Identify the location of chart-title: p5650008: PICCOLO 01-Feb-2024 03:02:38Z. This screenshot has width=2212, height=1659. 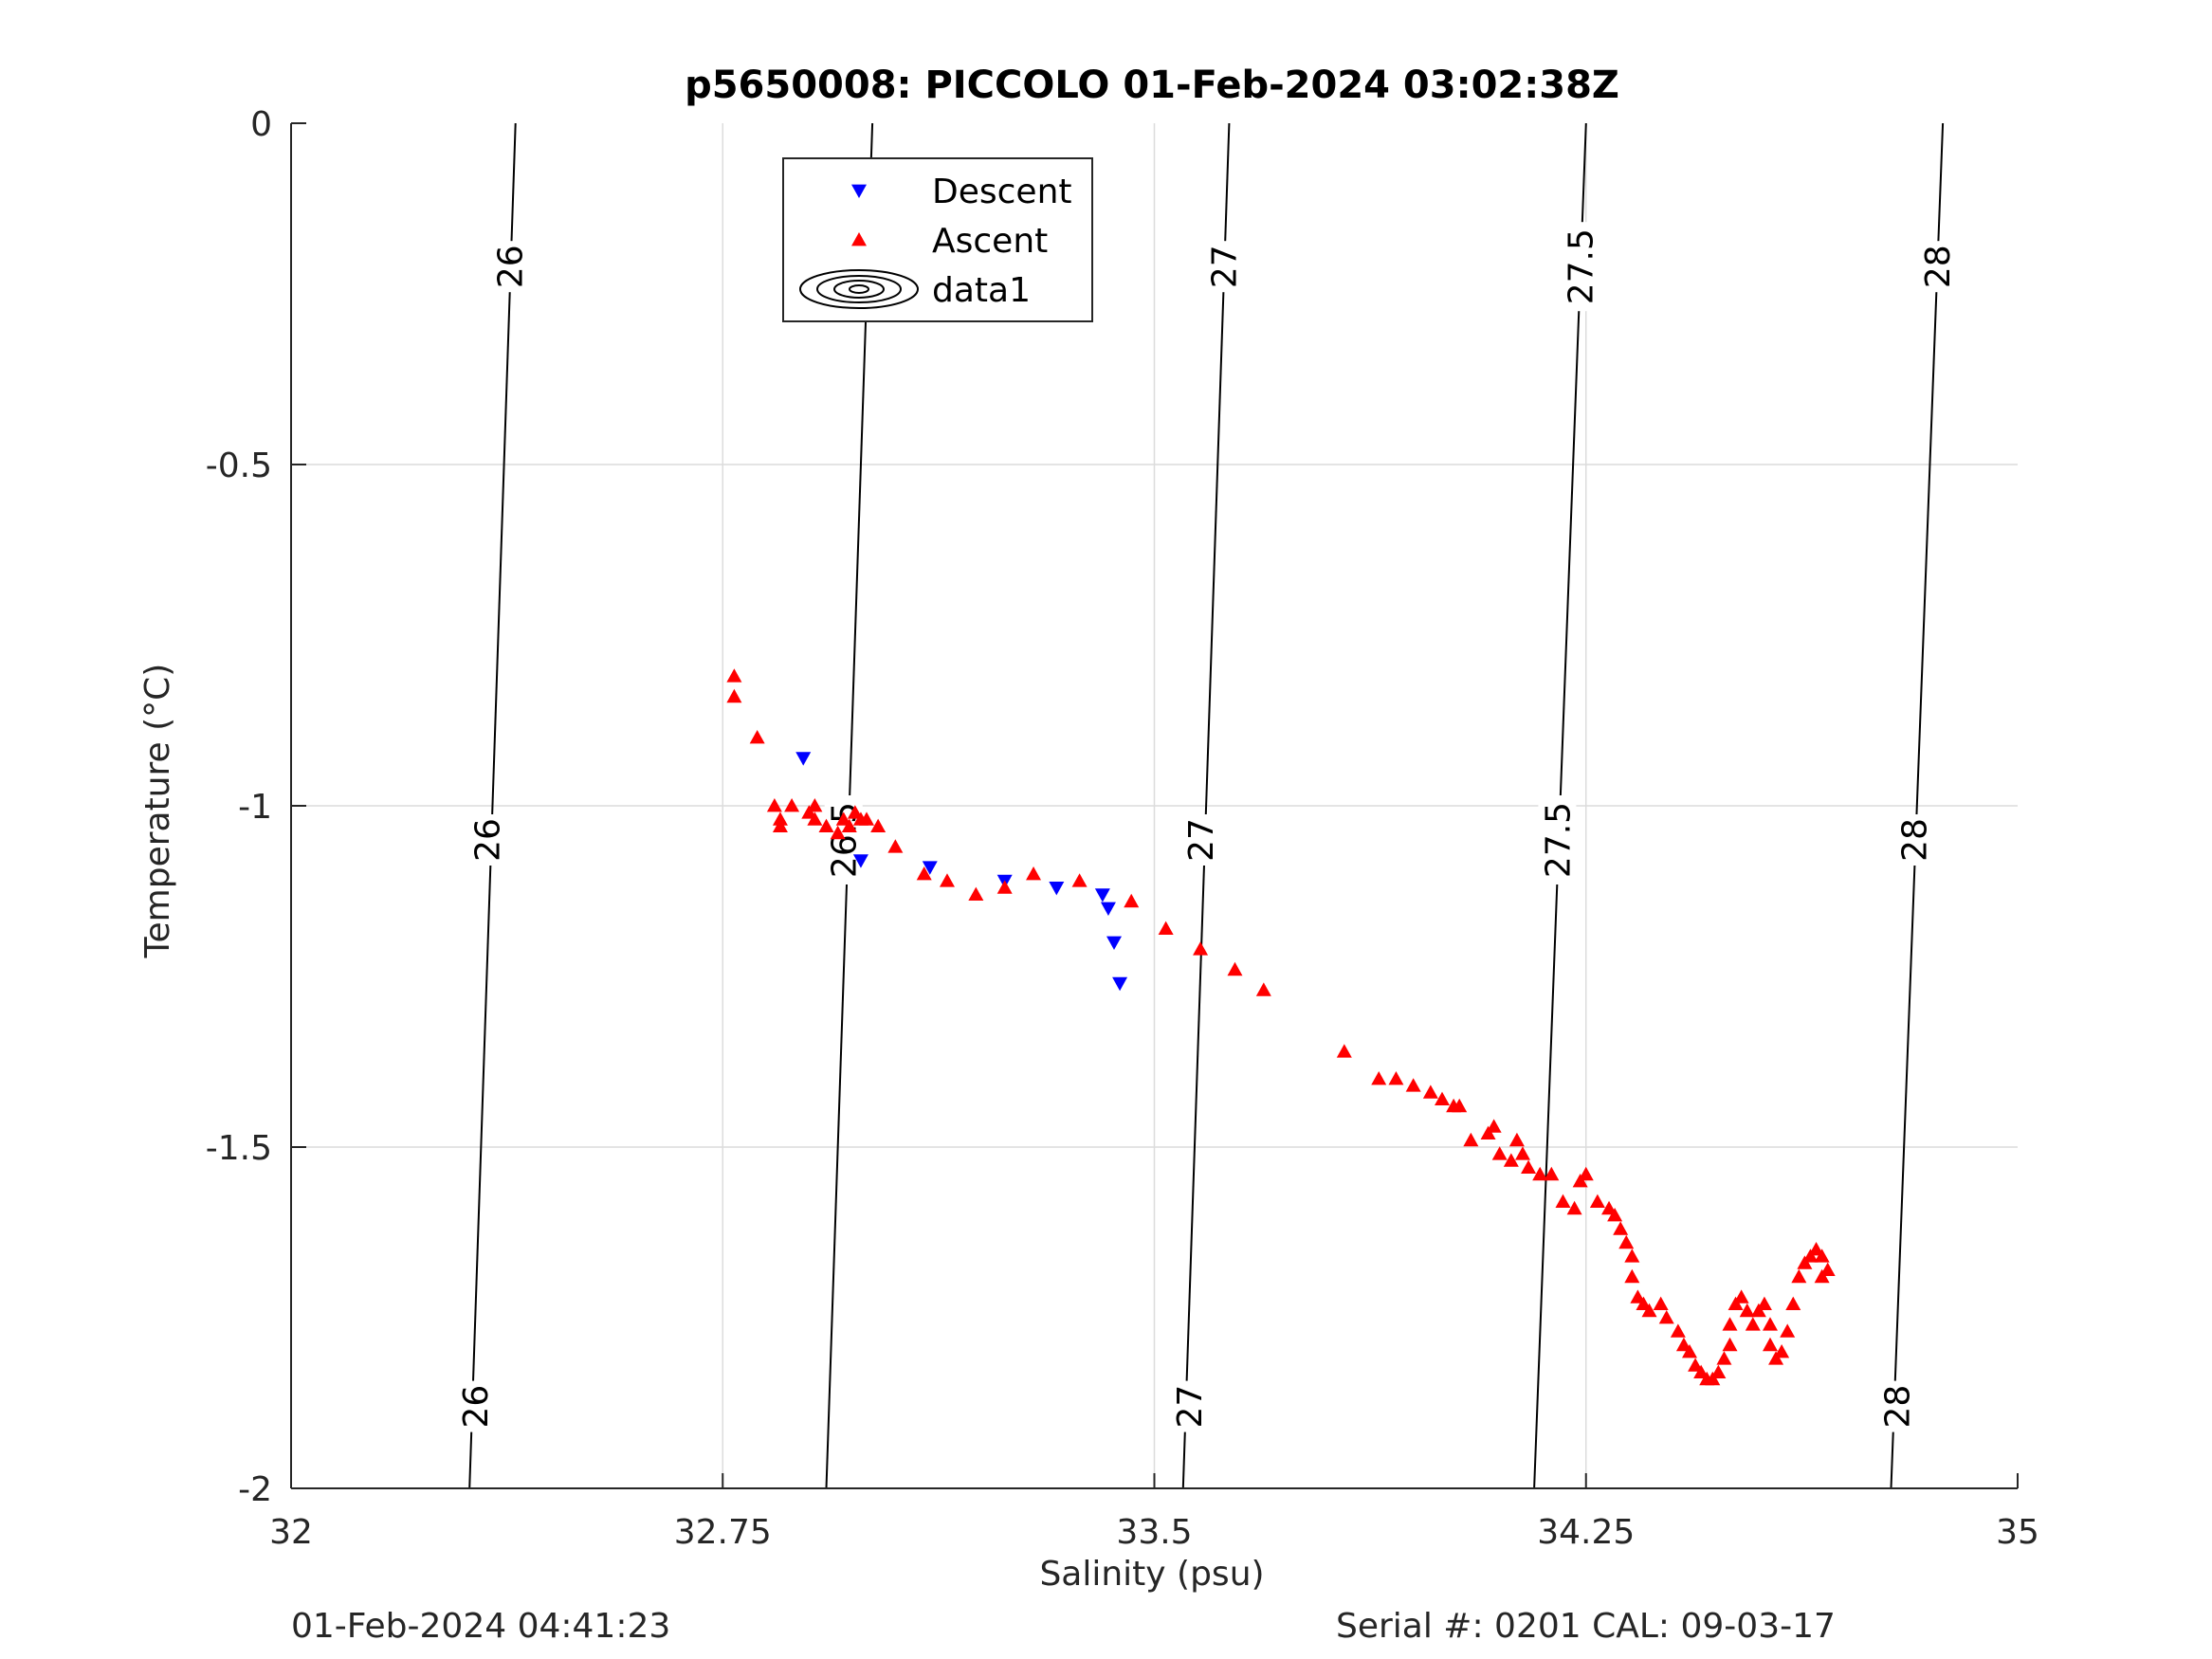
(1152, 85).